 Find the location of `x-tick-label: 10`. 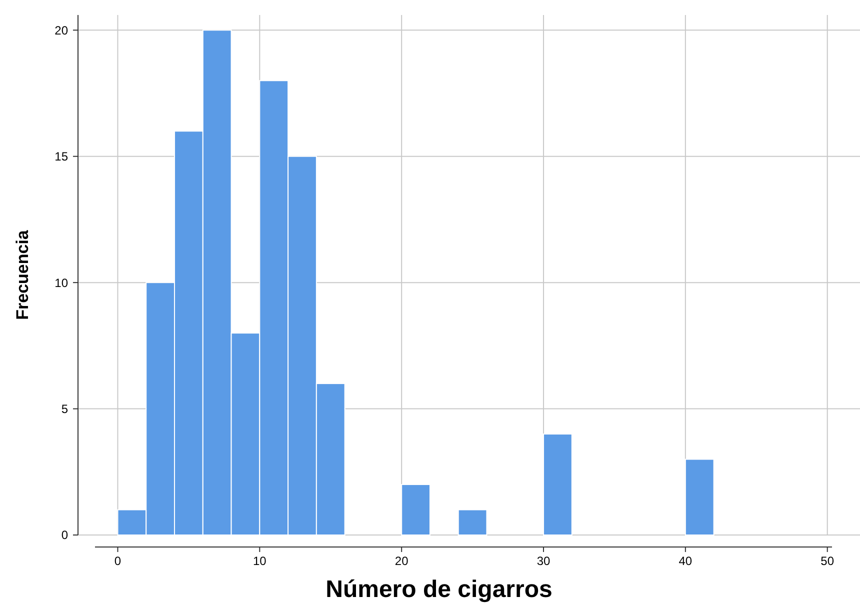

x-tick-label: 10 is located at coordinates (259, 561).